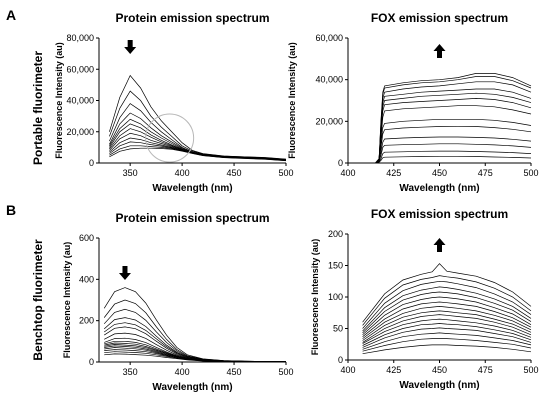  I want to click on row-label-portable: Portable fluorimeter, so click(38, 108).